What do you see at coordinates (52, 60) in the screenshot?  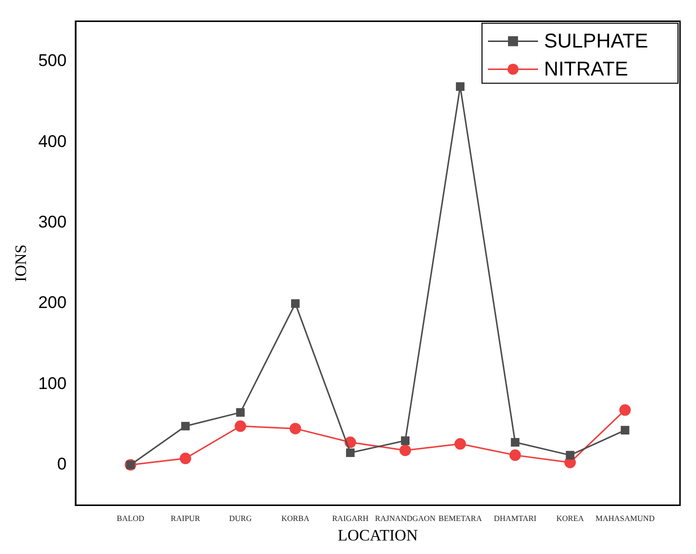 I see `y-tick-label: 500` at bounding box center [52, 60].